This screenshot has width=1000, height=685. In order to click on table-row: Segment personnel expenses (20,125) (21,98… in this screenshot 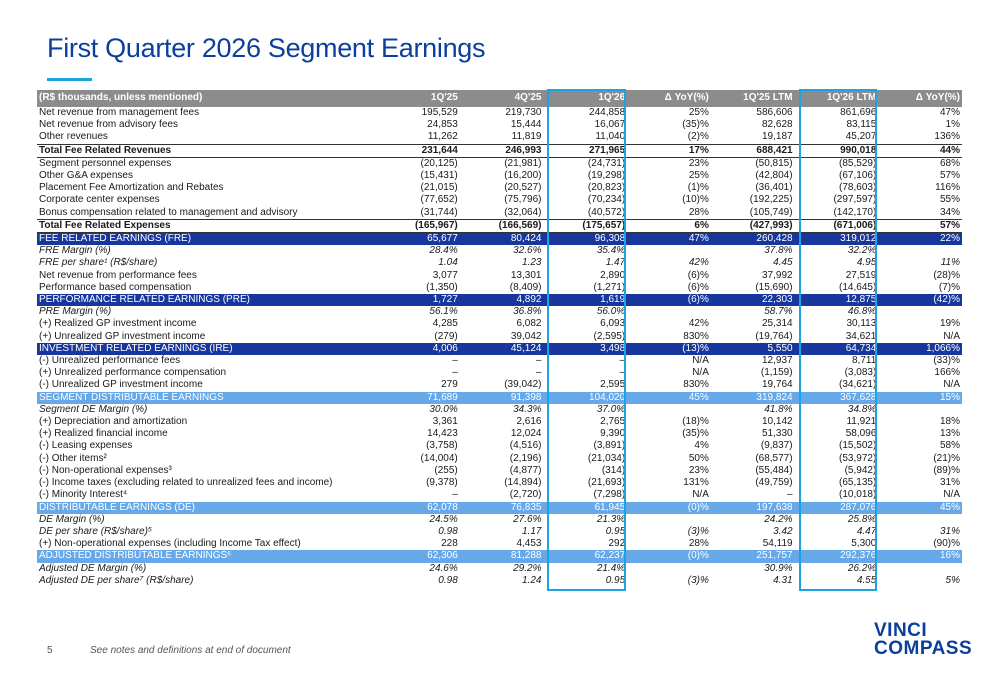, I will do `click(499, 163)`.